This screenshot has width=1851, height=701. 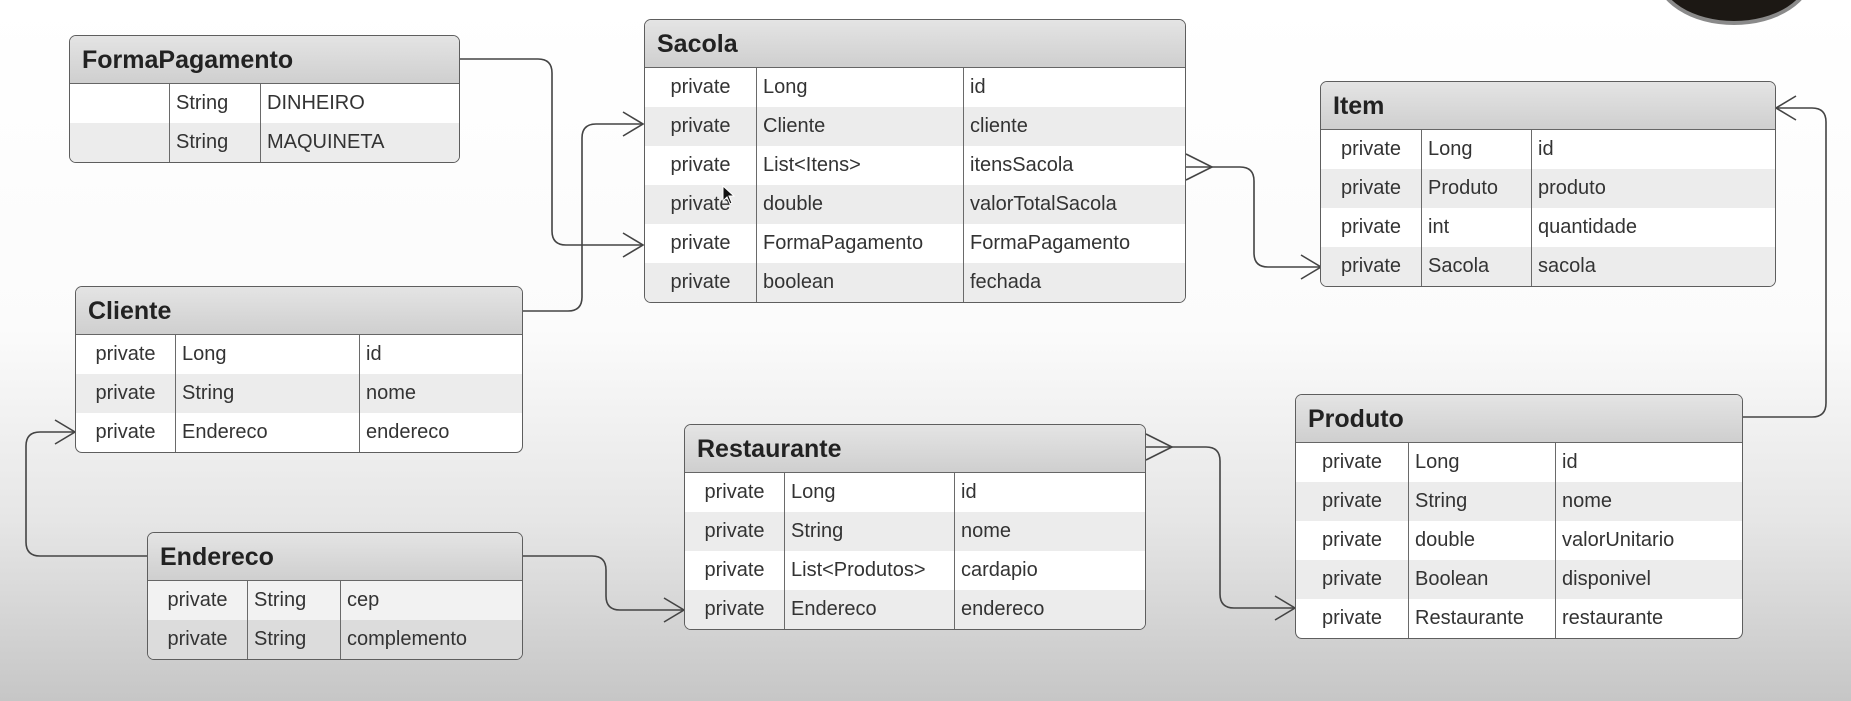 I want to click on connector-formapagamento-sacola, so click(x=551, y=152).